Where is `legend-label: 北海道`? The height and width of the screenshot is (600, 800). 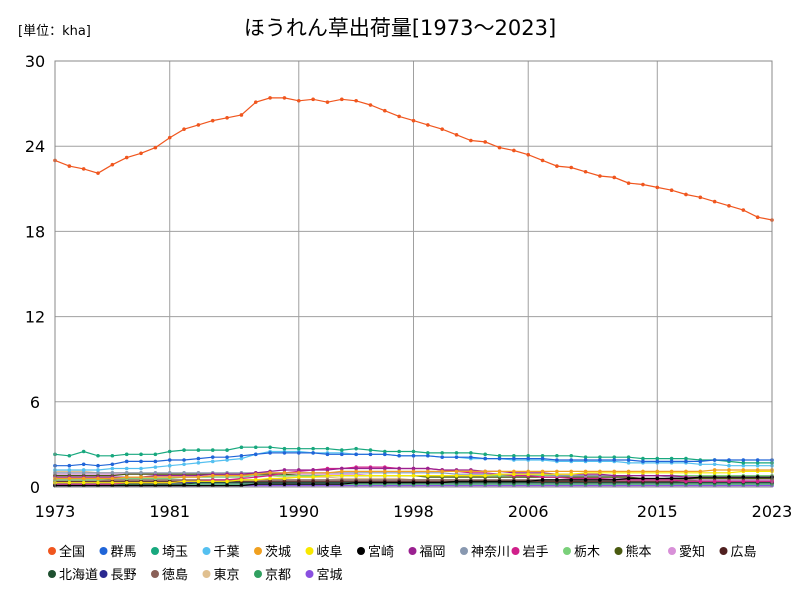 legend-label: 北海道 is located at coordinates (78, 575).